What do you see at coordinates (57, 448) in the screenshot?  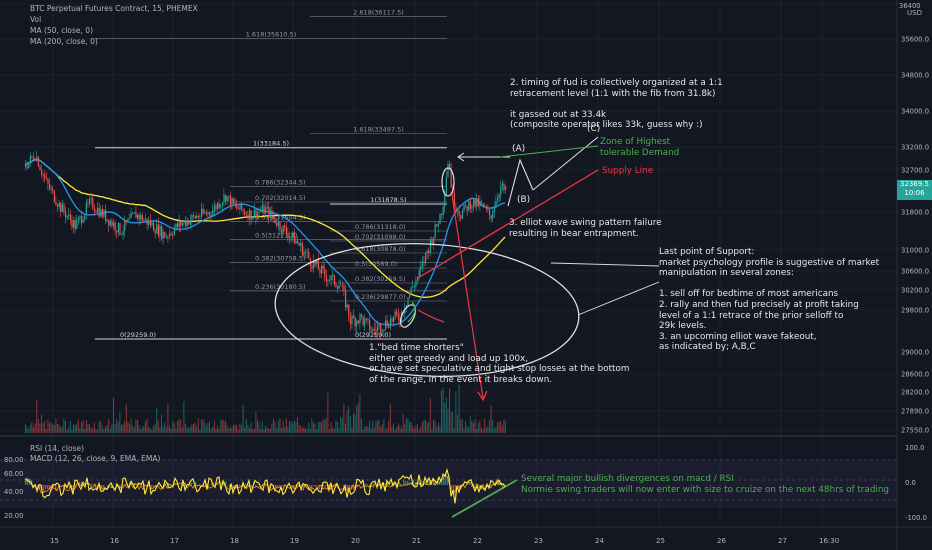 I see `rsi-legend: RSI (14, close)` at bounding box center [57, 448].